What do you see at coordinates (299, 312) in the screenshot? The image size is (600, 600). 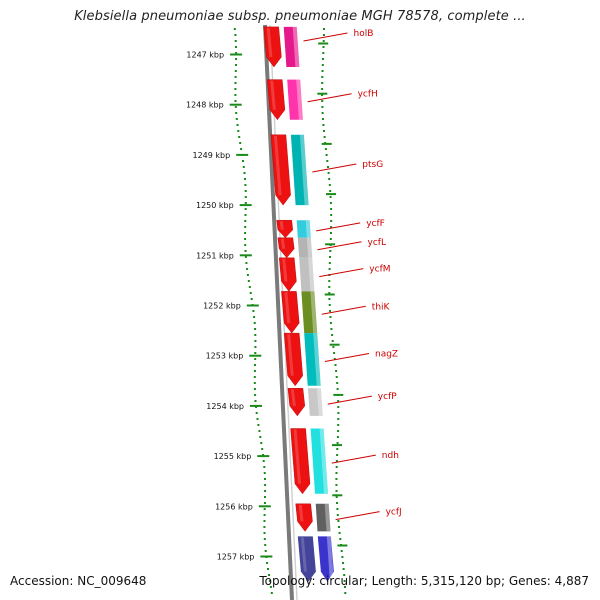 I see `gene-thiK` at bounding box center [299, 312].